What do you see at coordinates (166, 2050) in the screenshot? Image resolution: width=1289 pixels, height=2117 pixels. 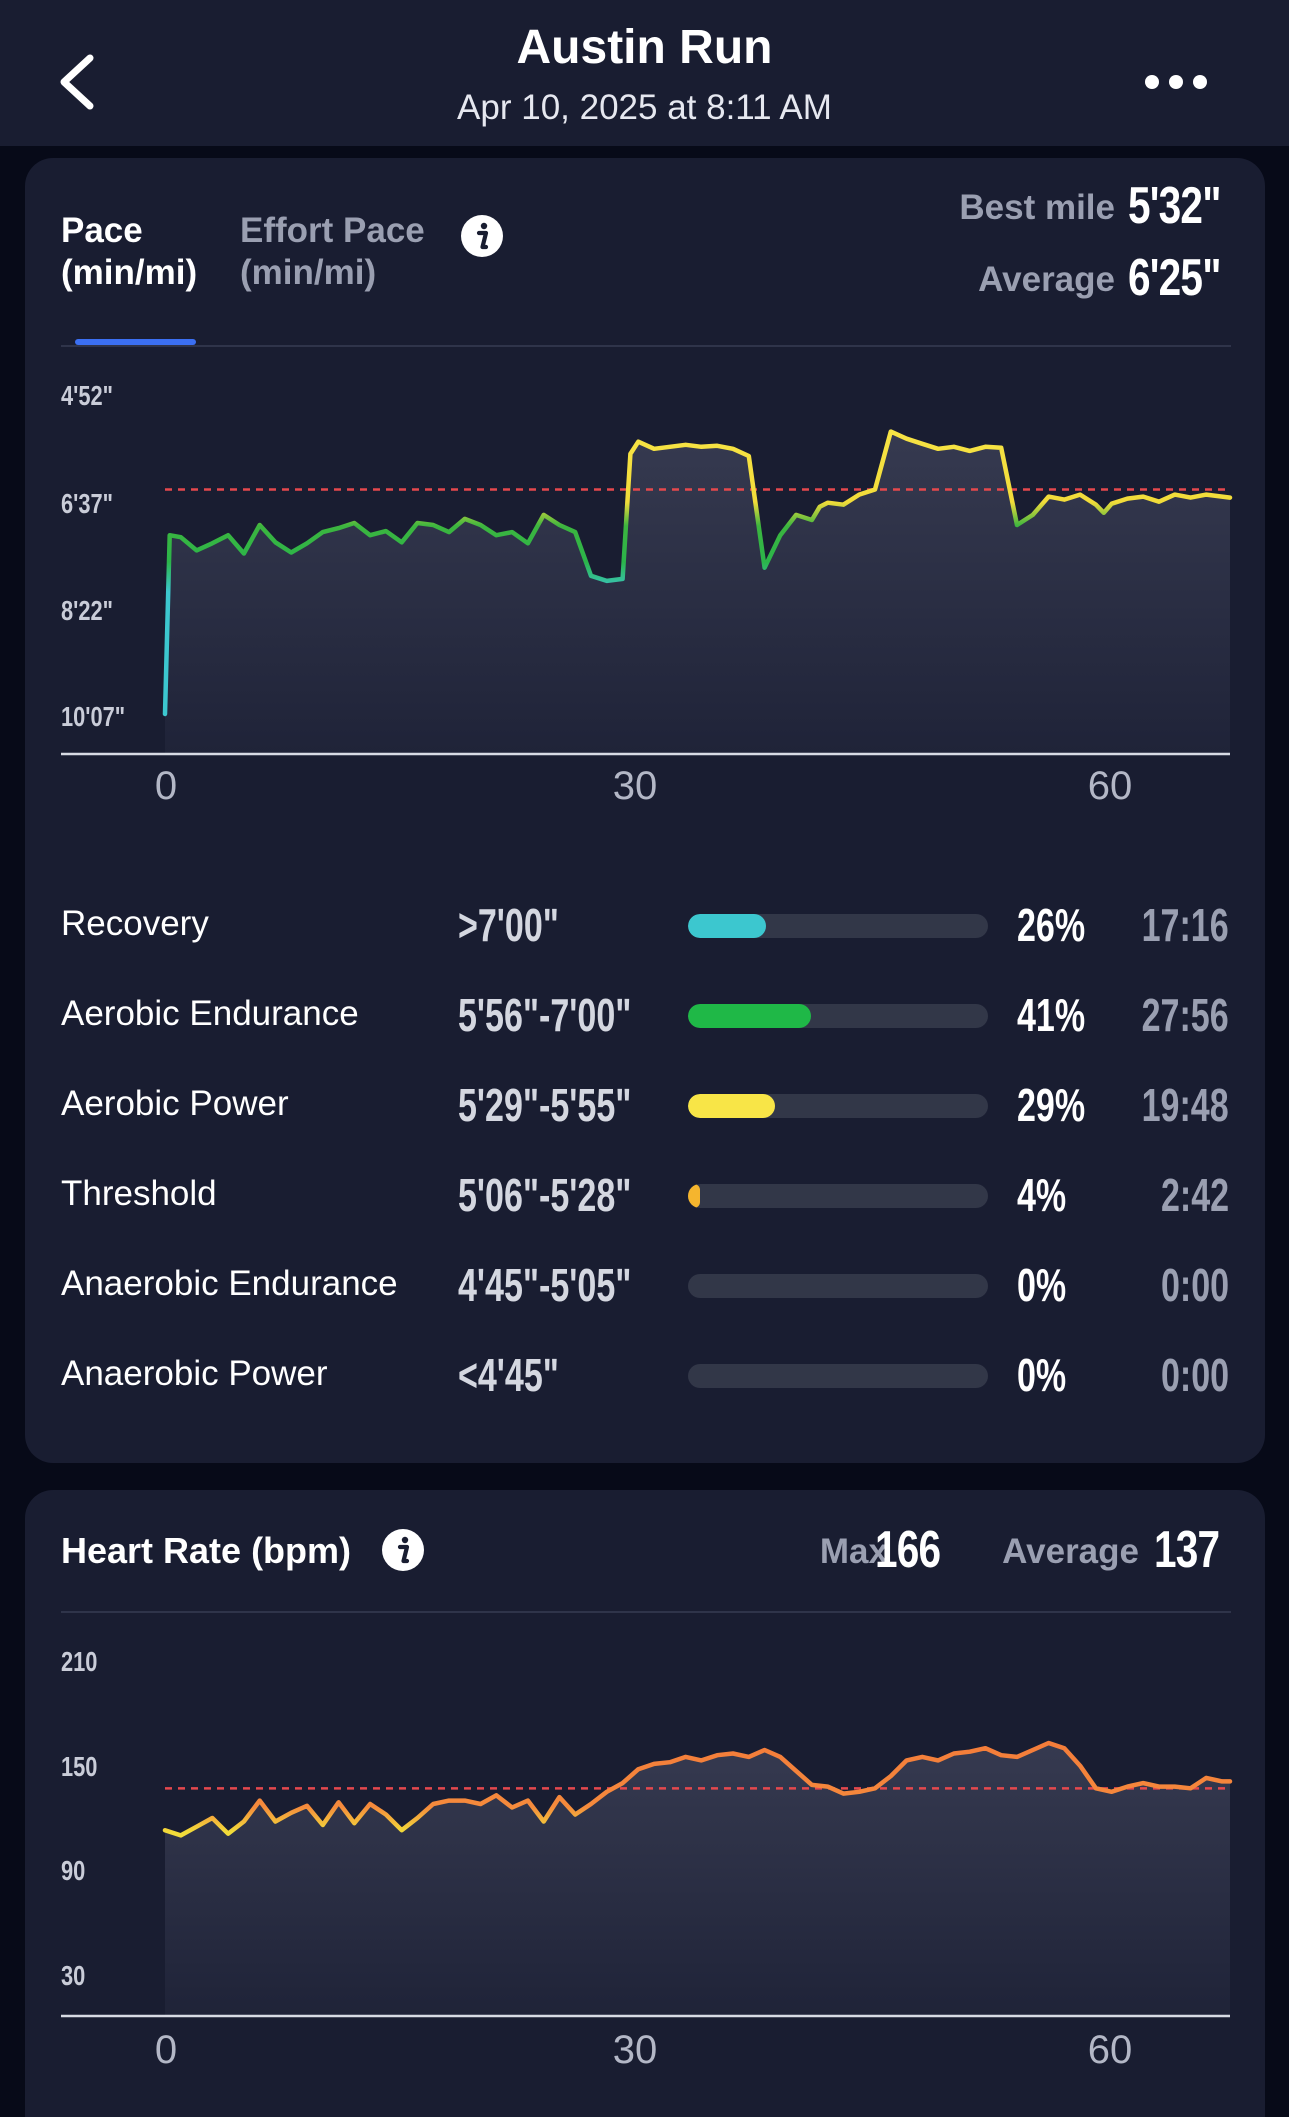 I see `hr-x-tick-0: 0` at bounding box center [166, 2050].